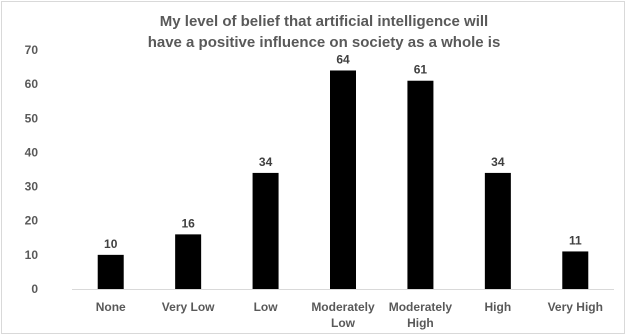 The height and width of the screenshot is (336, 628). What do you see at coordinates (32, 255) in the screenshot?
I see `y-tick-label: 10` at bounding box center [32, 255].